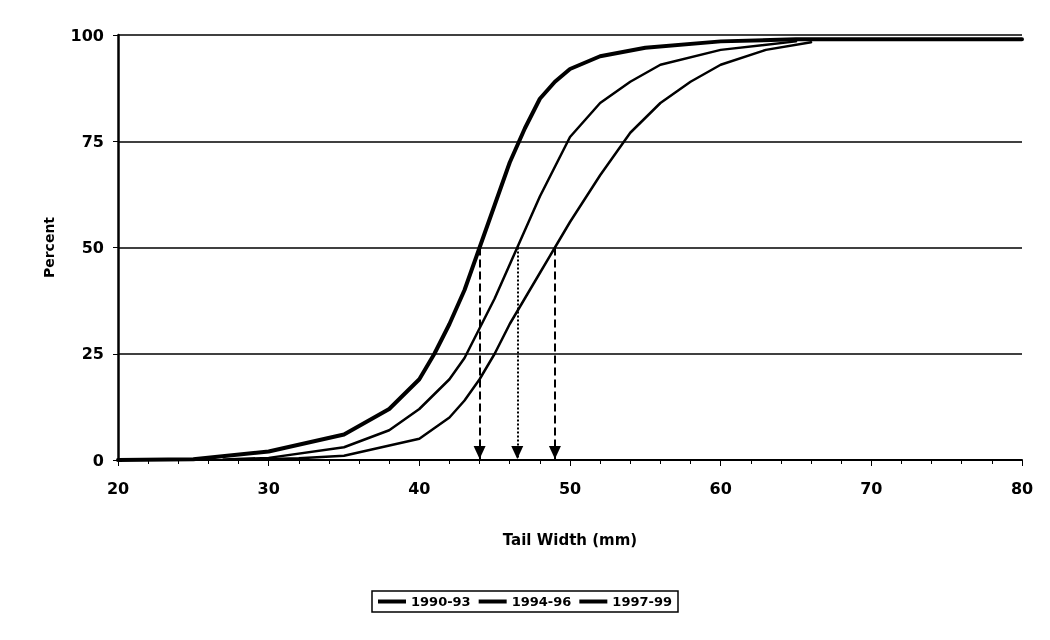 The height and width of the screenshot is (640, 1050). What do you see at coordinates (49, 247) in the screenshot?
I see `y-axis-title: Percent` at bounding box center [49, 247].